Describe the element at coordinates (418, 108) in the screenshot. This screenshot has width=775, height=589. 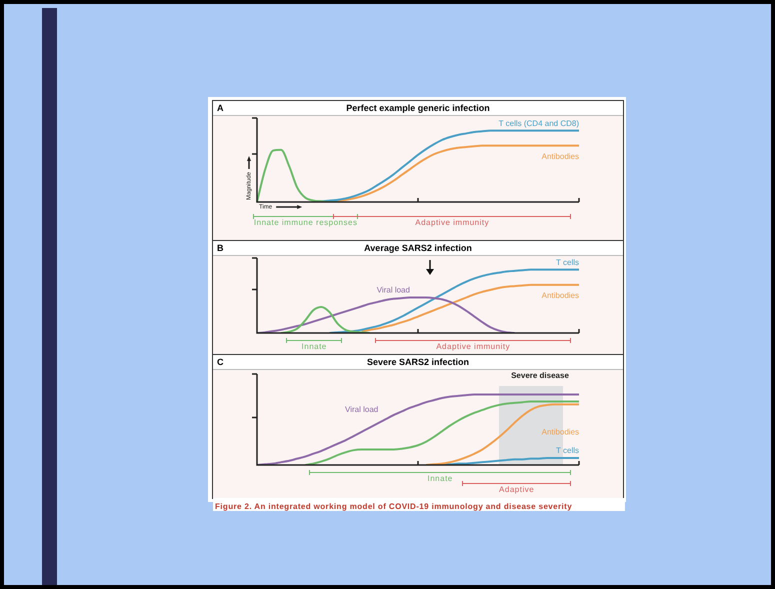
I see `chart-title: Perfect example generic infection` at that location.